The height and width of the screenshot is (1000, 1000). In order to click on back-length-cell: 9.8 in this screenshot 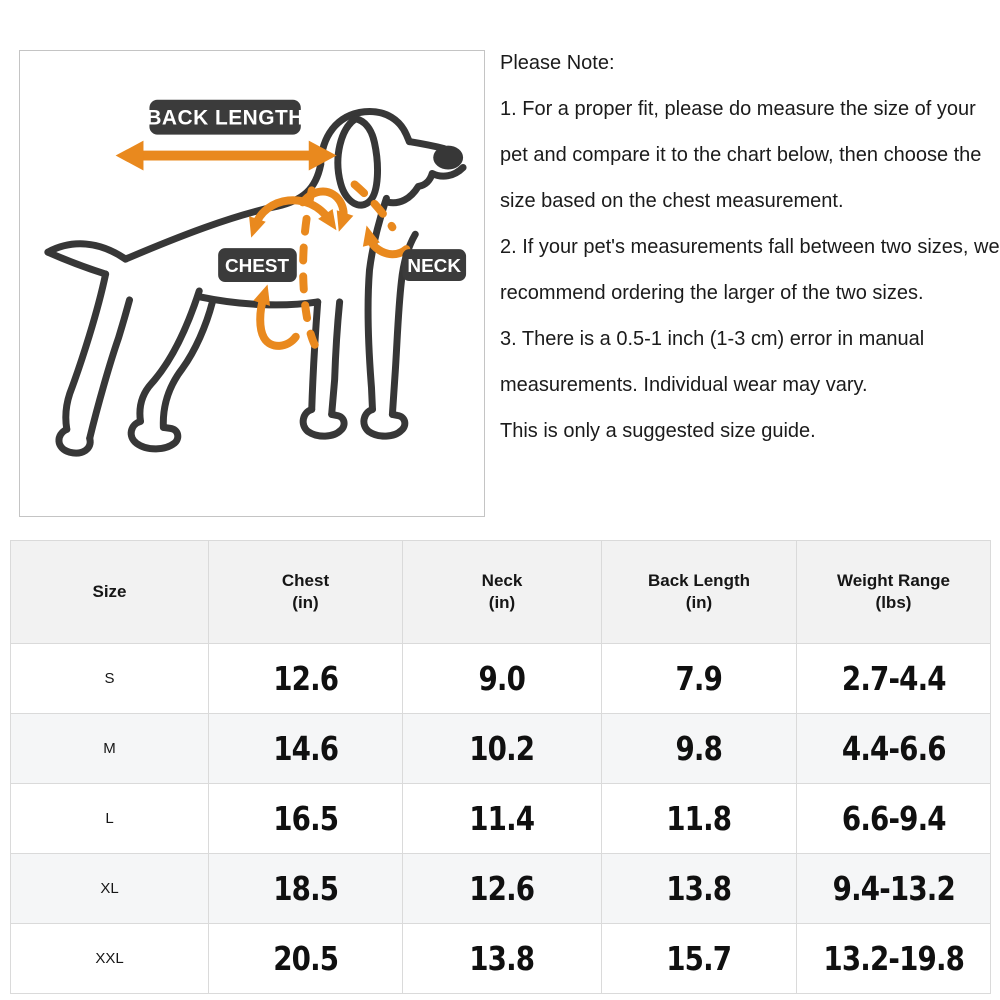, I will do `click(699, 748)`.